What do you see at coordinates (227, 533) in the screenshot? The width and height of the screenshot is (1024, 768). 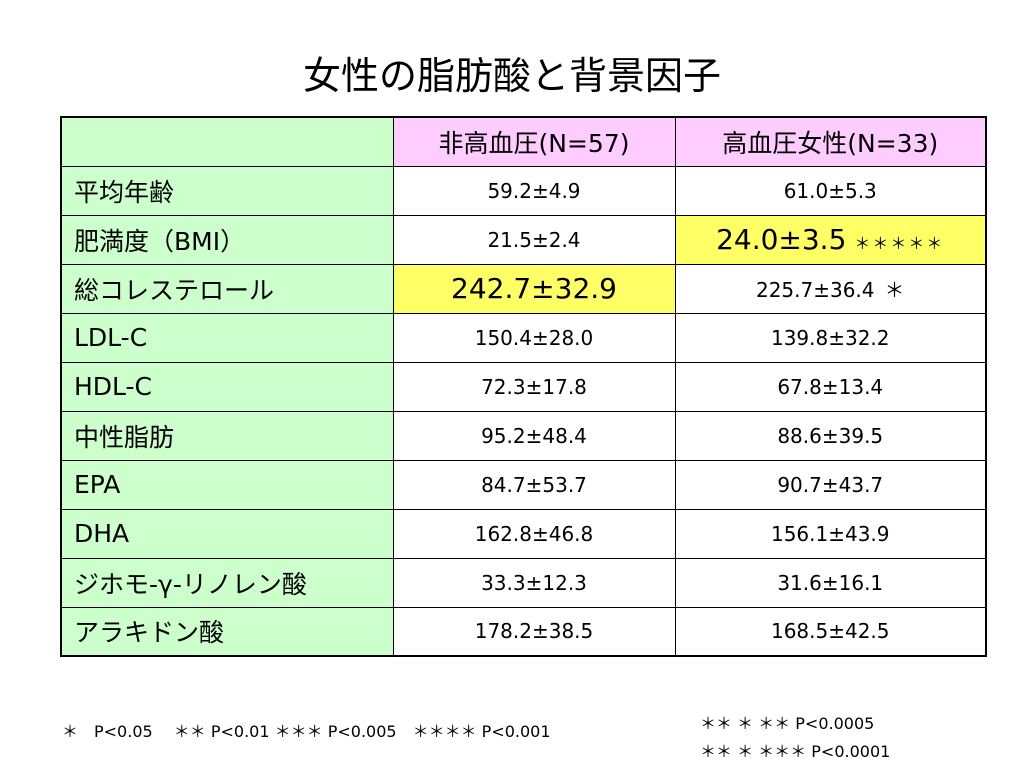 I see `row-label: DHA` at bounding box center [227, 533].